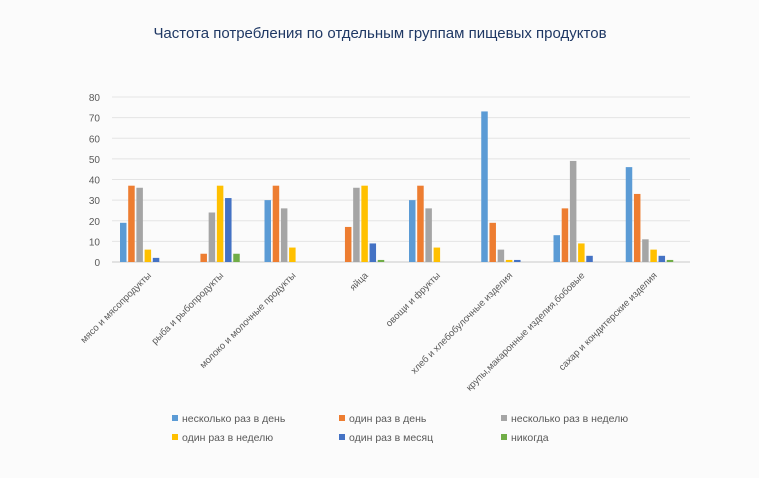 The width and height of the screenshot is (759, 478). What do you see at coordinates (95, 222) in the screenshot?
I see `y-tick-label: 20` at bounding box center [95, 222].